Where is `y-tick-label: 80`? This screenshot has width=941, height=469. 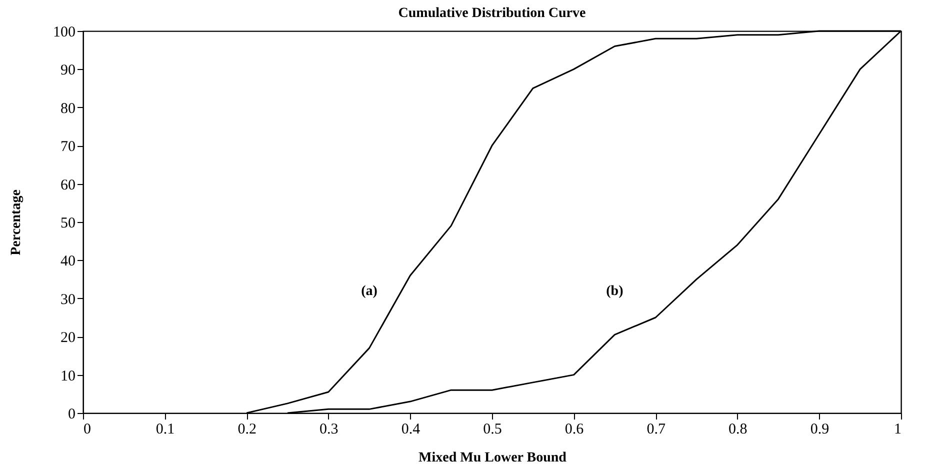
y-tick-label: 80 is located at coordinates (68, 108).